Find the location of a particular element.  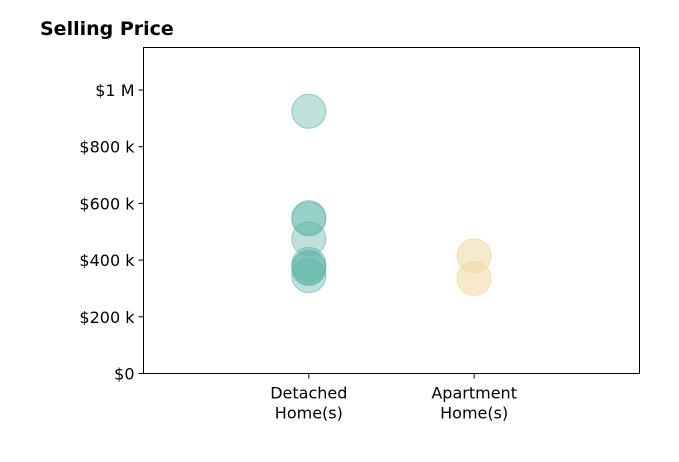

y-tick-label: $800 k is located at coordinates (107, 147).